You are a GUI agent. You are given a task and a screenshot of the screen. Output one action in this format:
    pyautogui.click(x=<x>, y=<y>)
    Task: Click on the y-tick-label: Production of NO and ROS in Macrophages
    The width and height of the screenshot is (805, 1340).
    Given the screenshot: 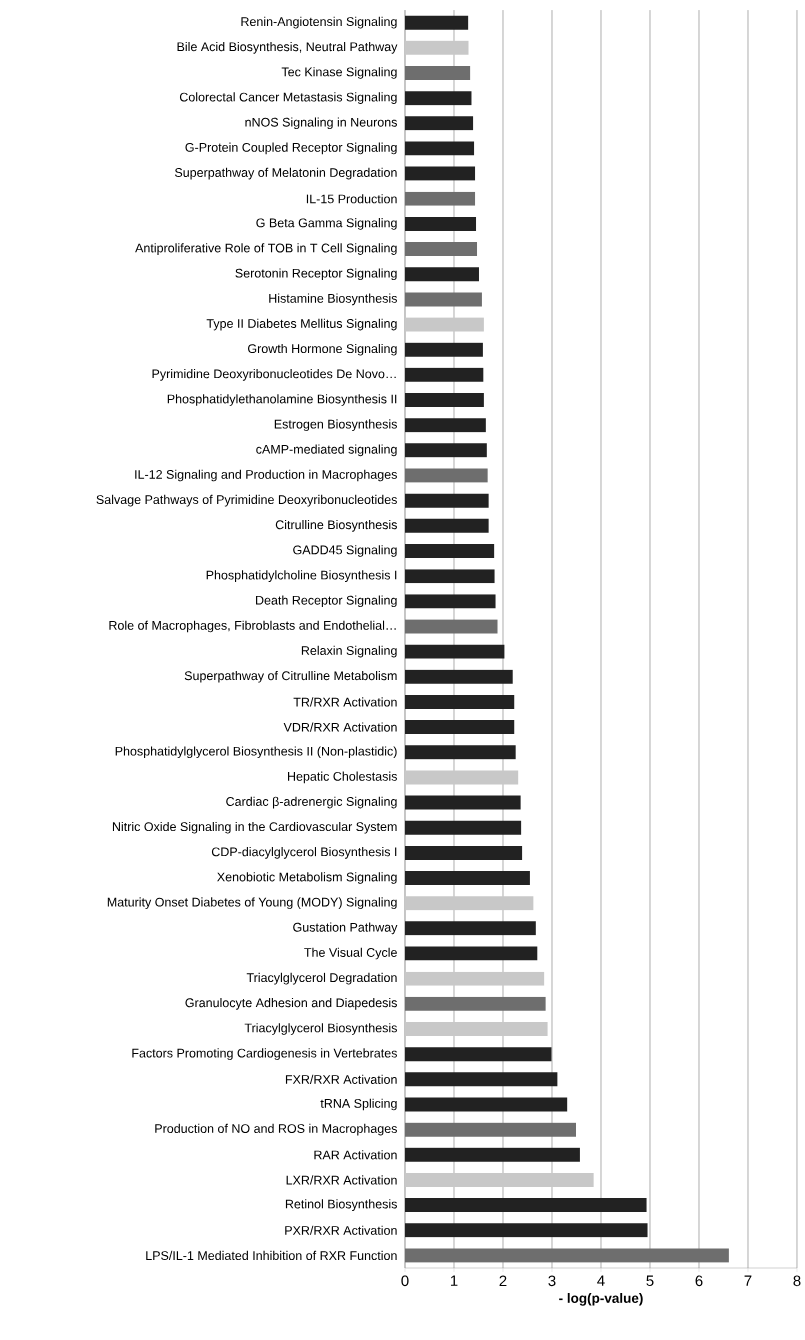 What is the action you would take?
    pyautogui.click(x=276, y=1129)
    